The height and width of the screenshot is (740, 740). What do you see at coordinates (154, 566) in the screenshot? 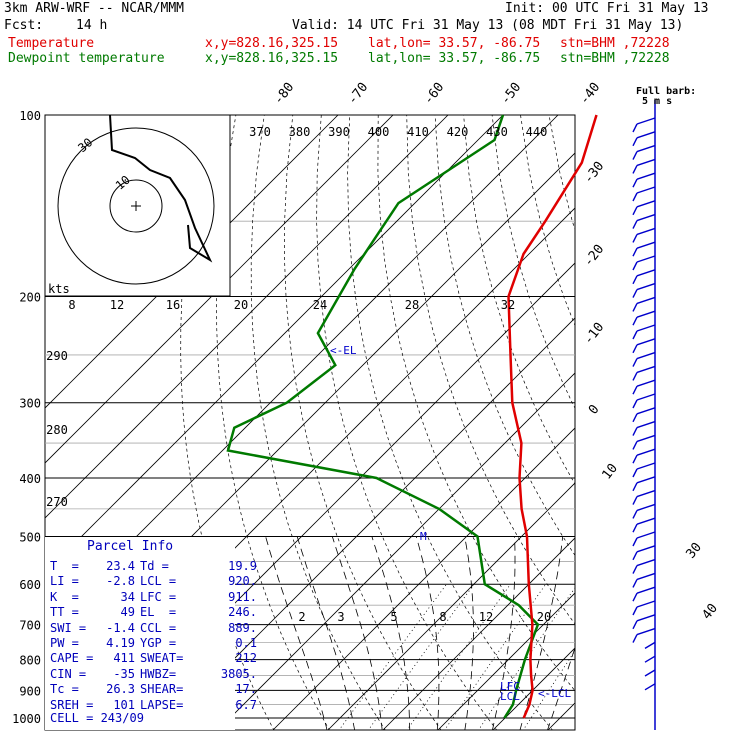
I see `parcel-cell-text: Td =` at bounding box center [154, 566].